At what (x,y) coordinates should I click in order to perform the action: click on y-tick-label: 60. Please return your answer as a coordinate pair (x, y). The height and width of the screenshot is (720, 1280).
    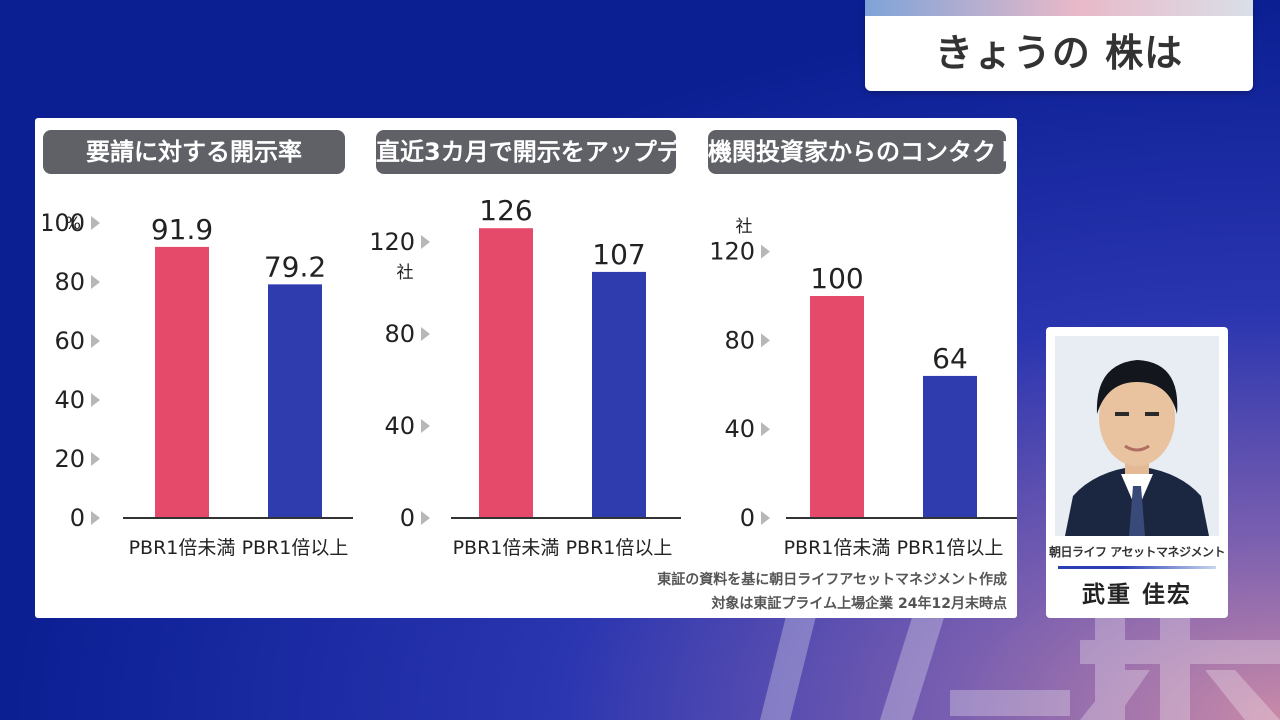
    Looking at the image, I should click on (69, 341).